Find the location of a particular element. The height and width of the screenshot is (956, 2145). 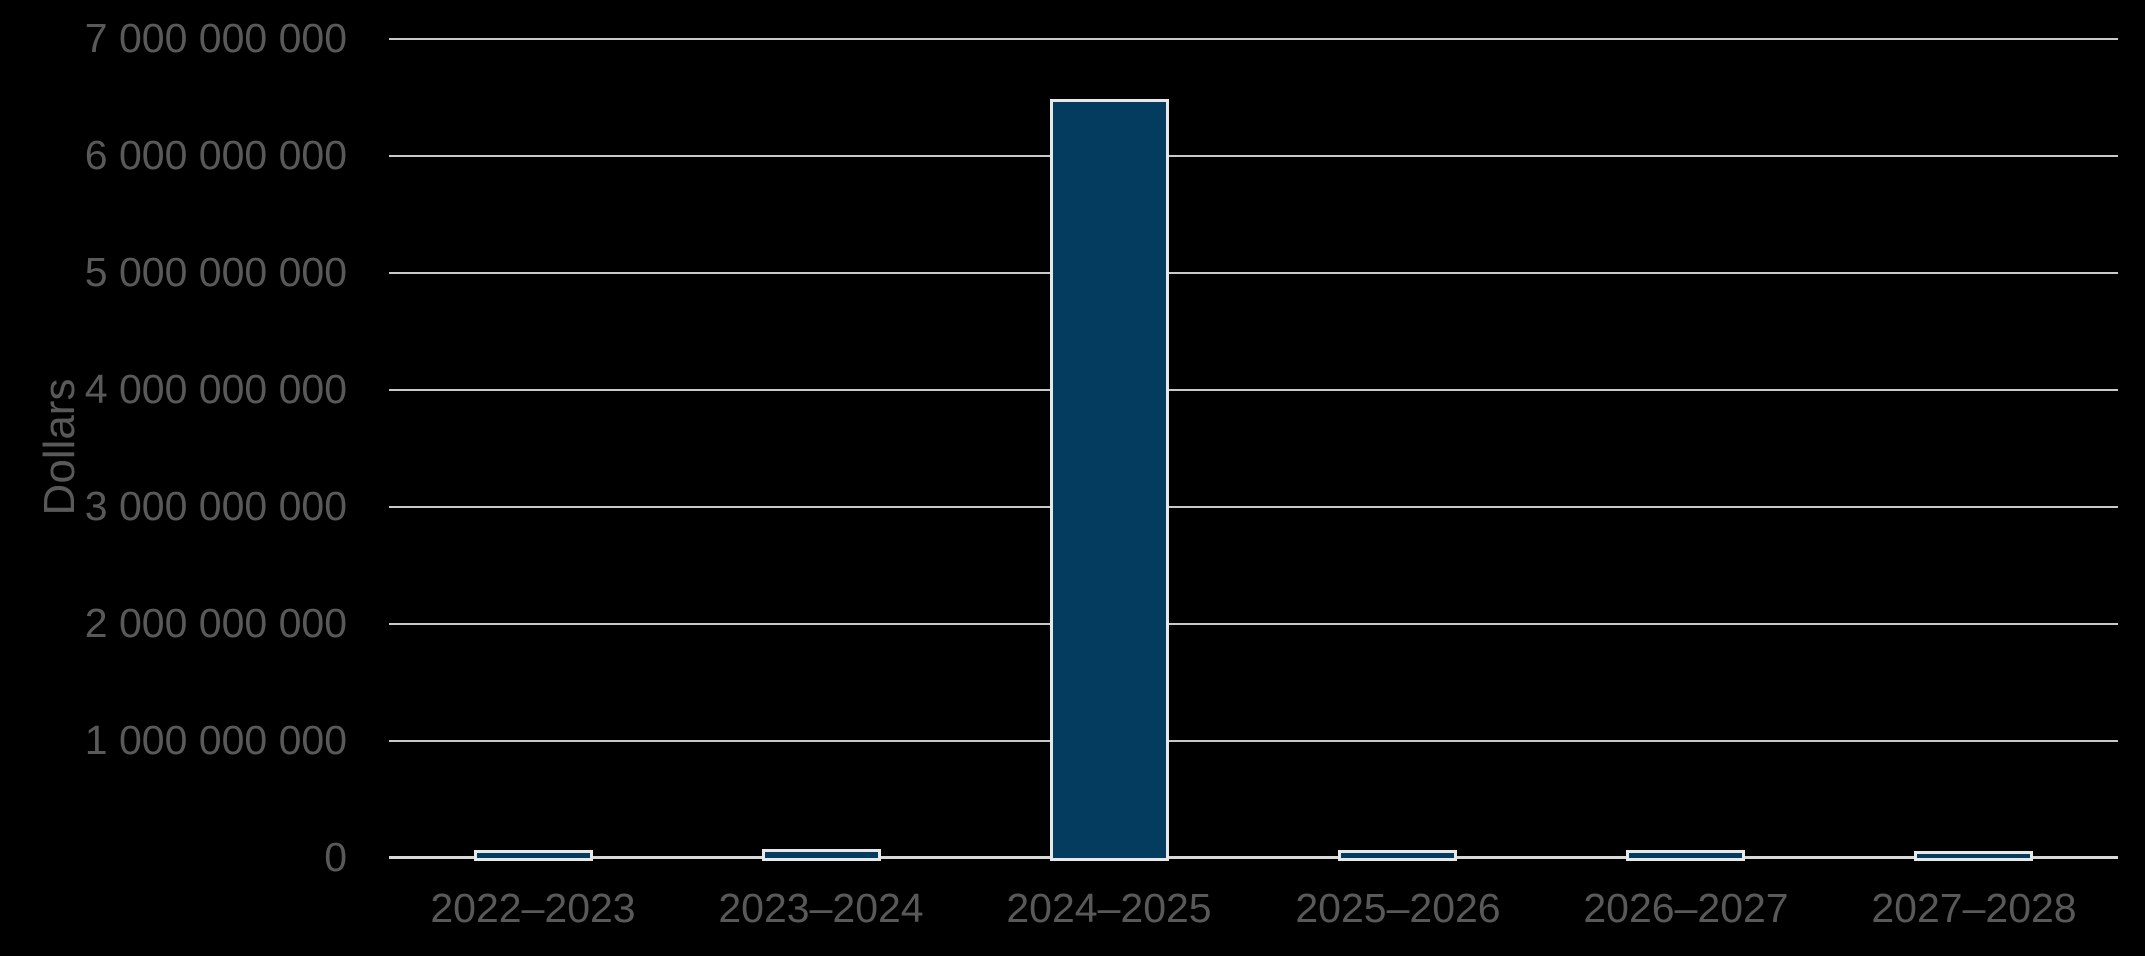

bar-2025–2026 is located at coordinates (1397, 855).